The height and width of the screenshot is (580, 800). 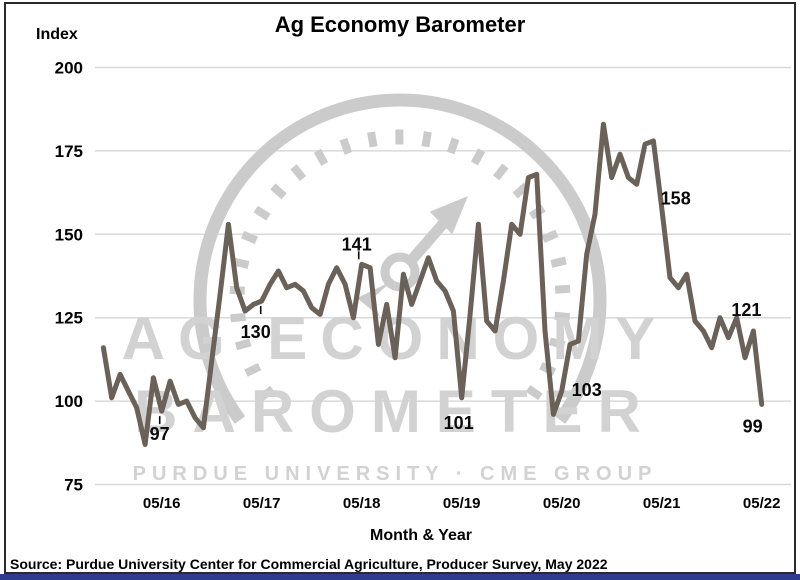 What do you see at coordinates (448, 215) in the screenshot?
I see `needle-arrowhead` at bounding box center [448, 215].